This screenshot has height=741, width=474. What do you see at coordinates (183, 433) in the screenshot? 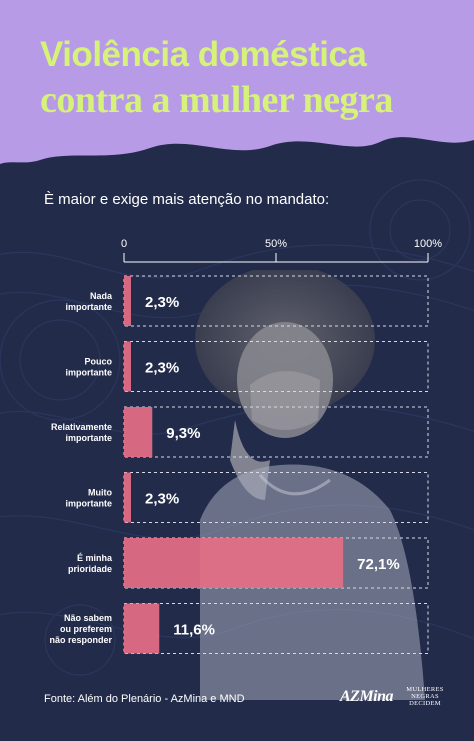
I see `value-label: 9,3%` at bounding box center [183, 433].